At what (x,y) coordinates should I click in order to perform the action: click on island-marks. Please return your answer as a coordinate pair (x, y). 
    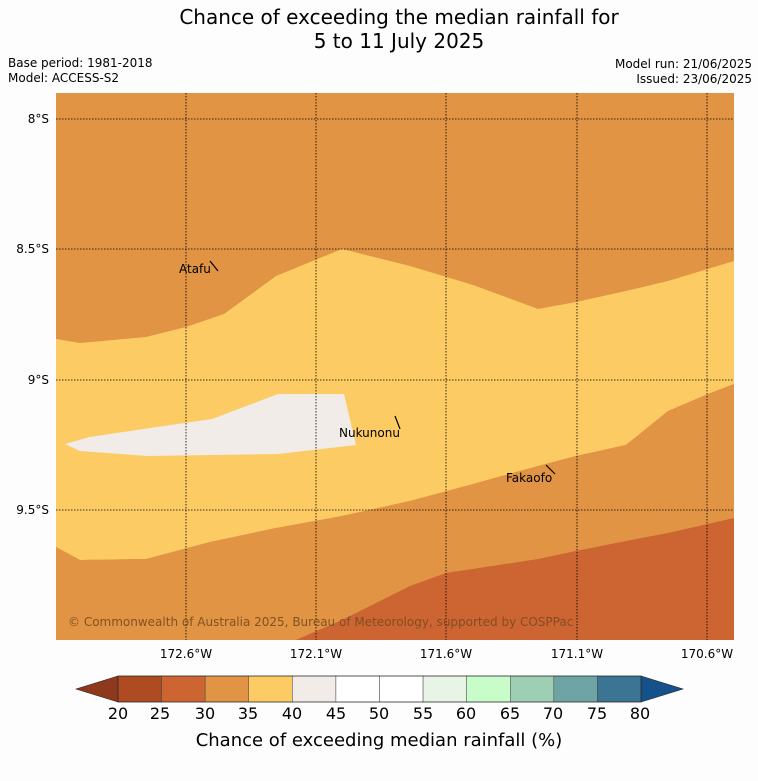
    Looking at the image, I should click on (382, 367).